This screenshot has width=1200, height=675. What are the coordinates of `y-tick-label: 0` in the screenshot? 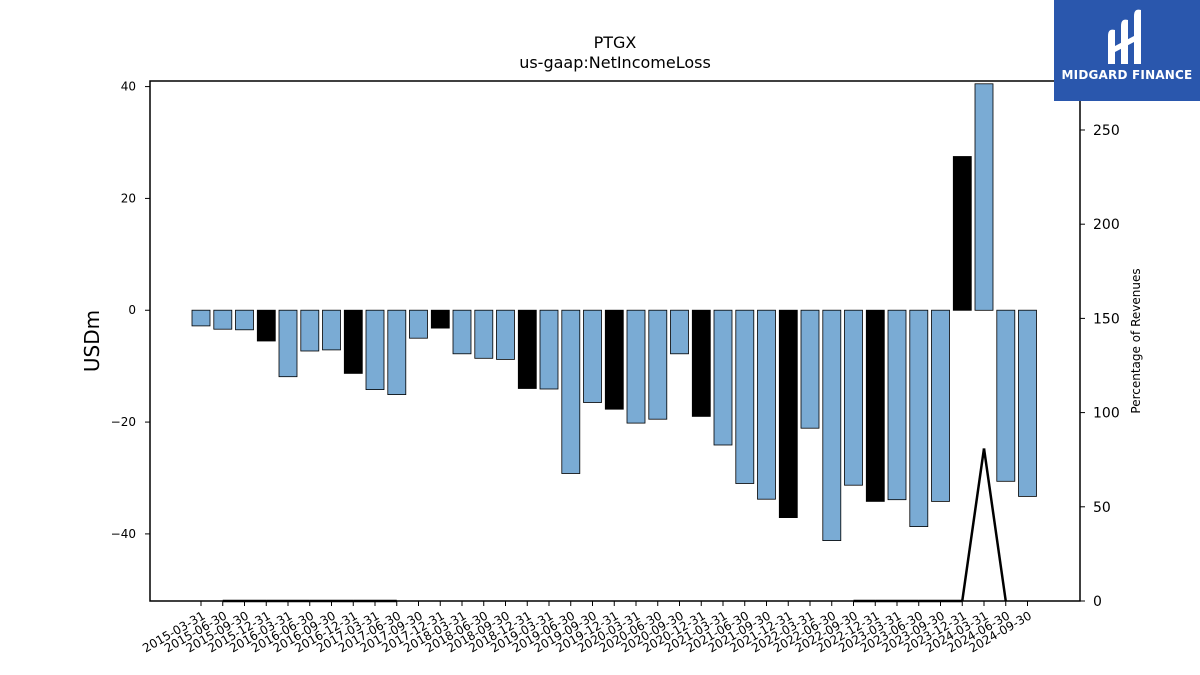 It's located at (132, 310).